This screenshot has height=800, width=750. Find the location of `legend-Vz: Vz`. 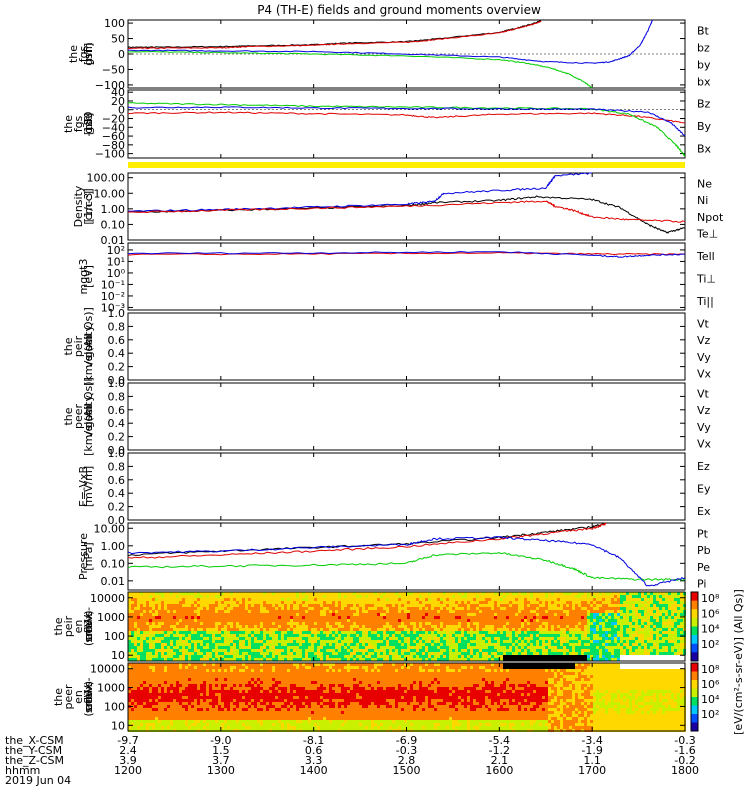

legend-Vz: Vz is located at coordinates (704, 340).